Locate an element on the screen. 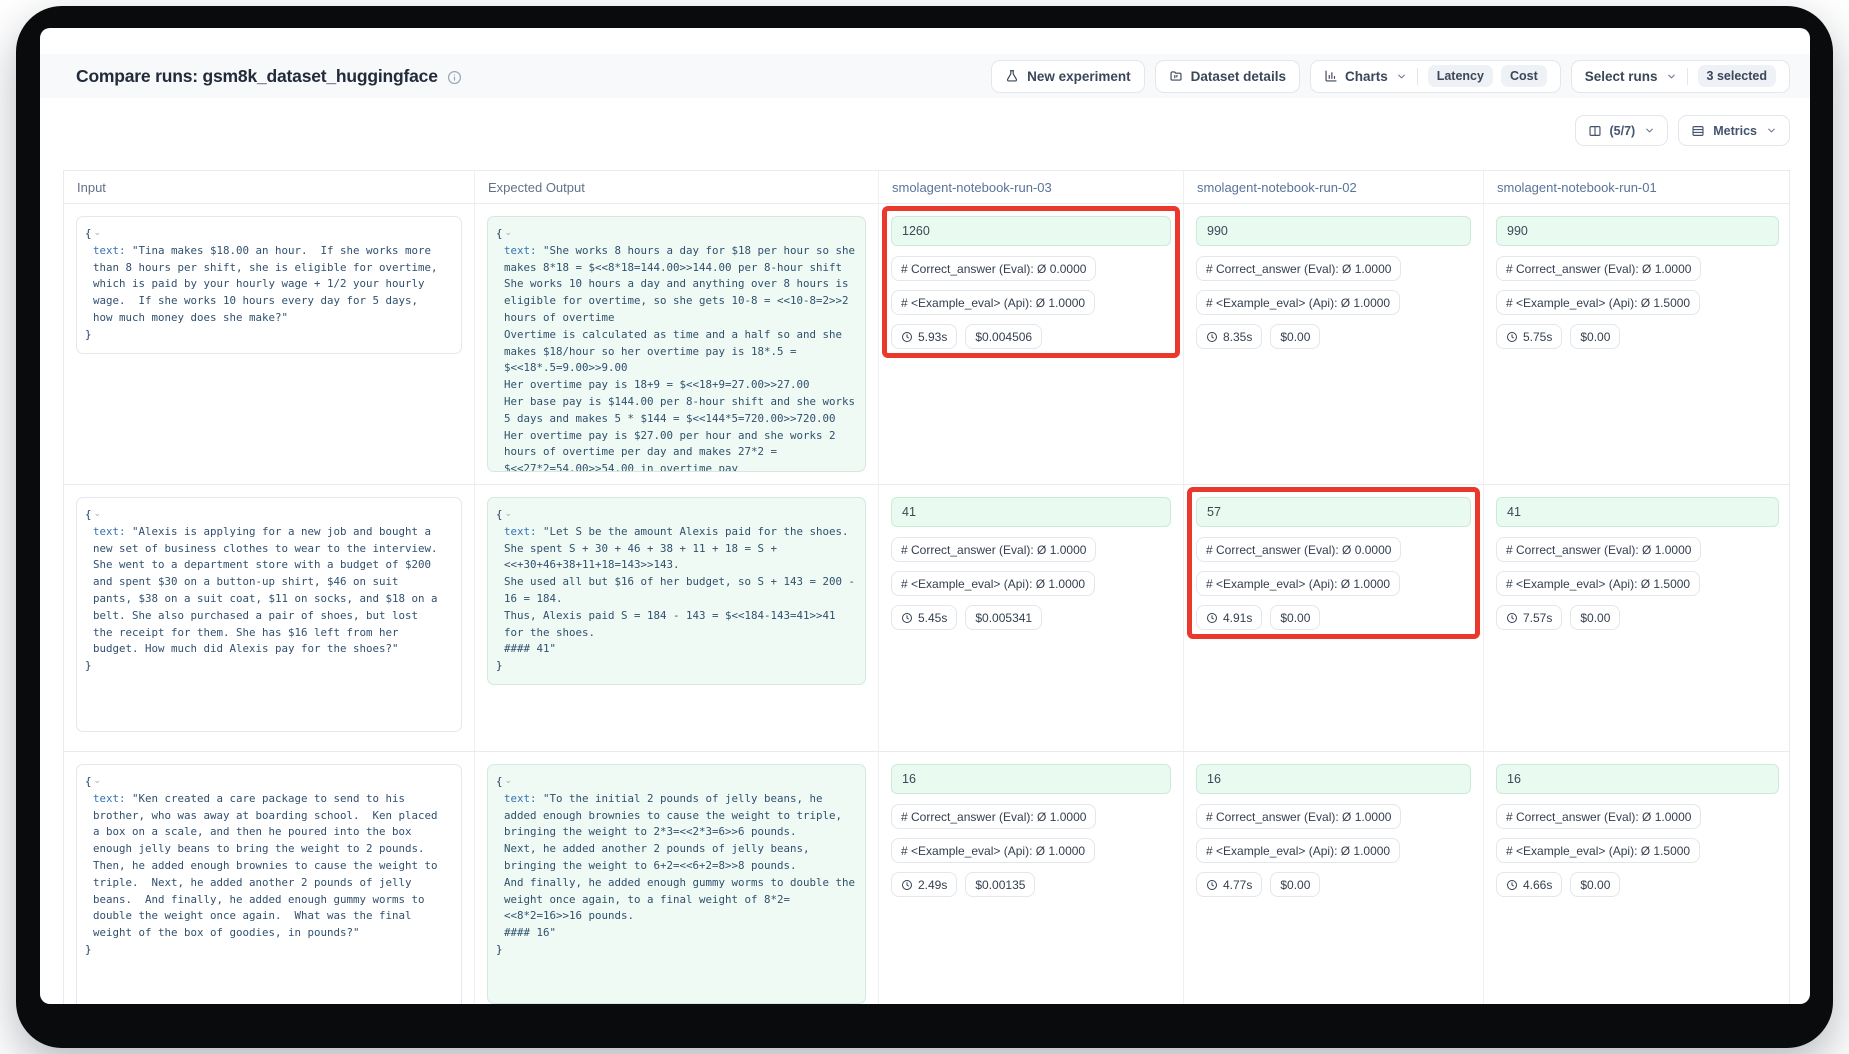  latency-value: 4.66s is located at coordinates (1538, 884).